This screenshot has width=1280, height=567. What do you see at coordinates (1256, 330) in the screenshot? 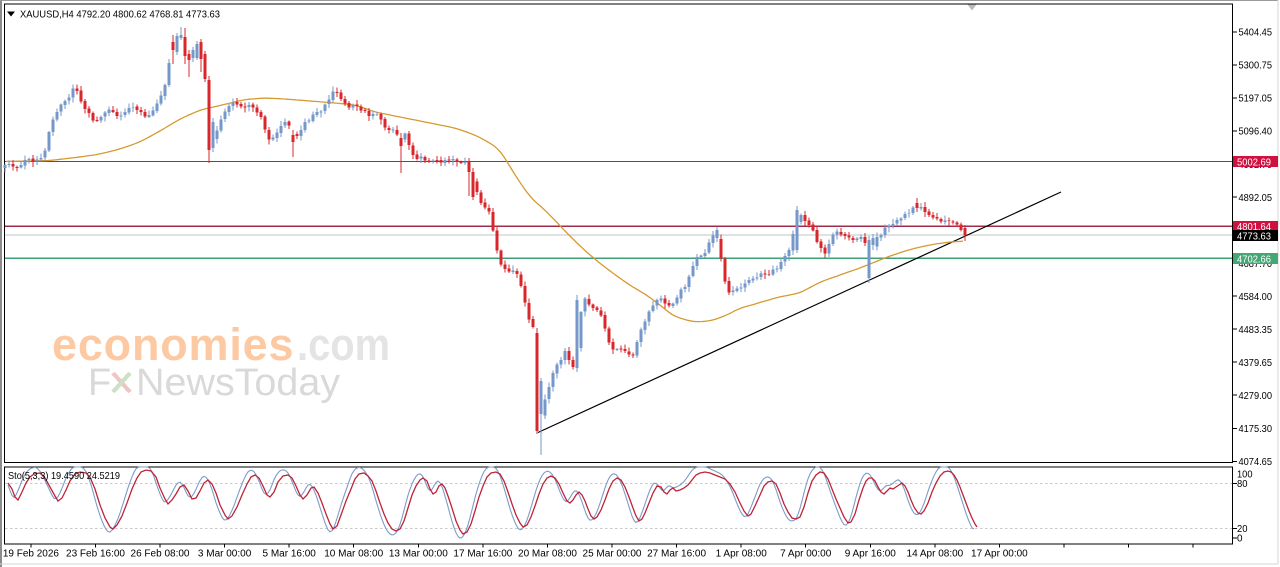
I see `svg-text: 4483.35` at bounding box center [1256, 330].